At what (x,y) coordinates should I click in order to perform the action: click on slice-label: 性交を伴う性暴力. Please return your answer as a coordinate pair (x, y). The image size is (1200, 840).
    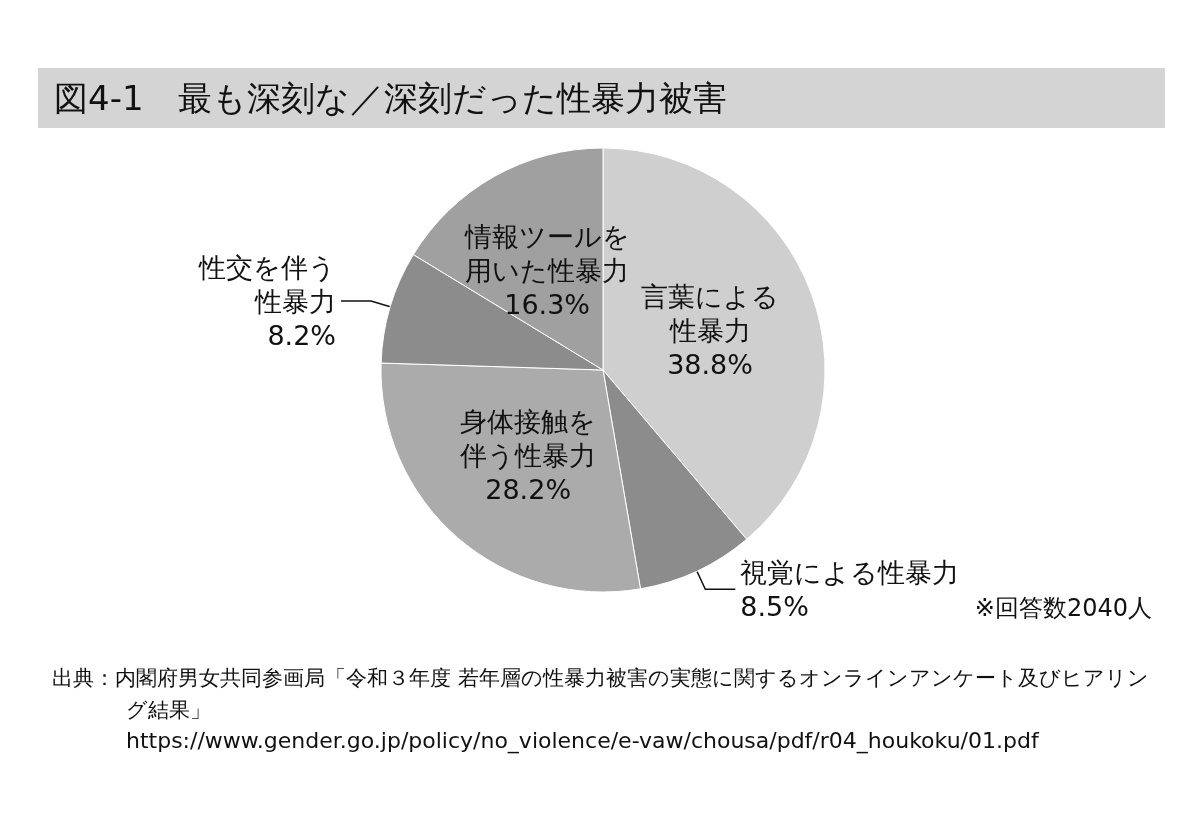
    Looking at the image, I should click on (267, 284).